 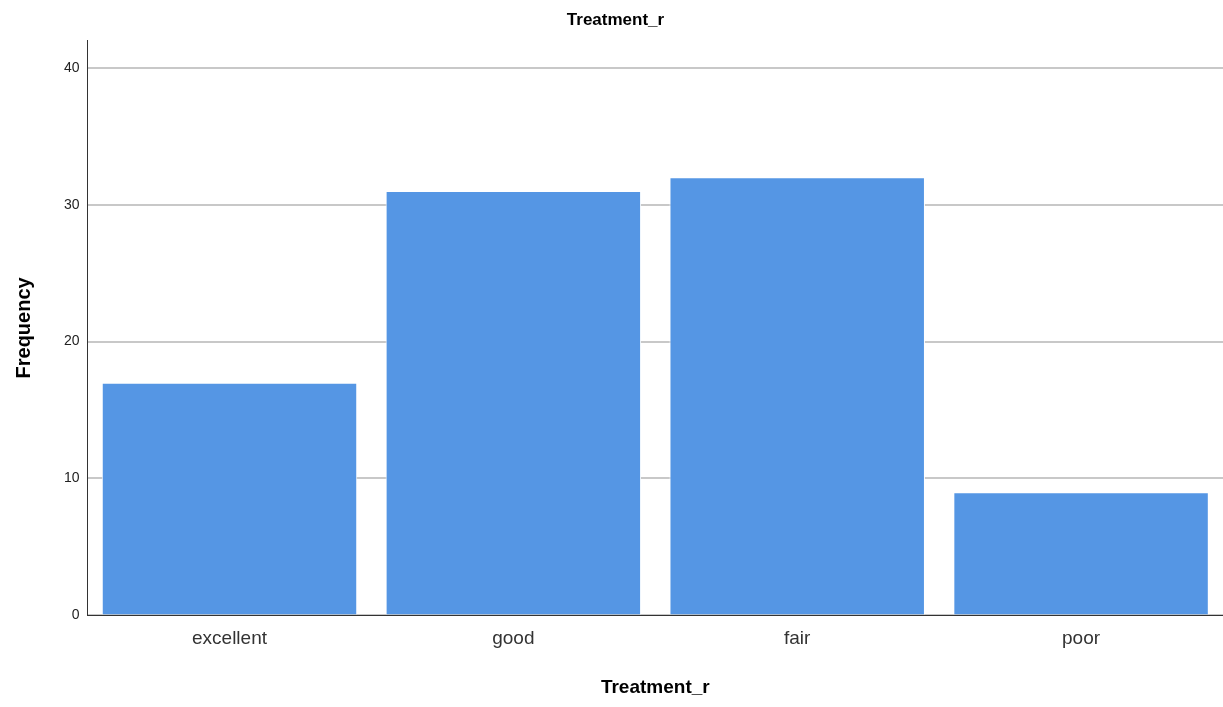 What do you see at coordinates (71, 340) in the screenshot?
I see `y-tick-label: 20` at bounding box center [71, 340].